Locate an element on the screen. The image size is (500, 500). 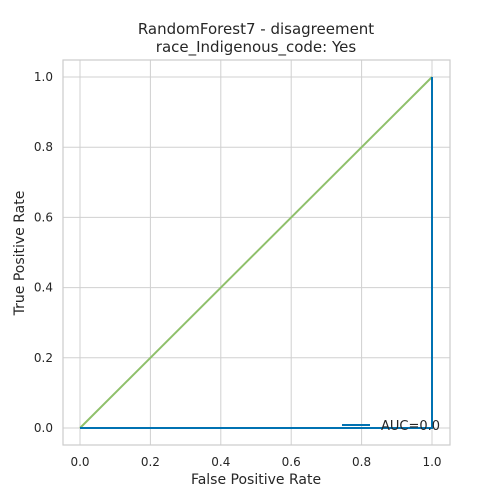
chart-subtitle: race_Indigenous_code: Yes is located at coordinates (256, 47).